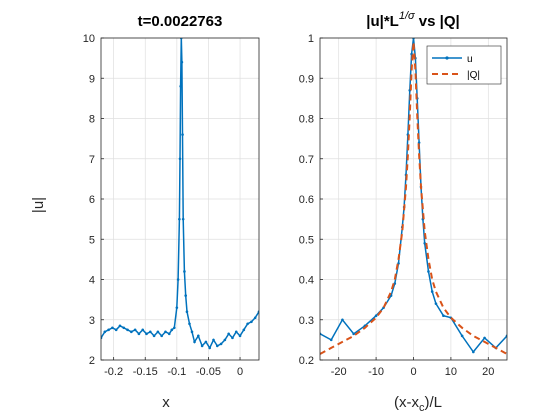  What do you see at coordinates (306, 281) in the screenshot?
I see `right-y-tick-label: 0.4` at bounding box center [306, 281].